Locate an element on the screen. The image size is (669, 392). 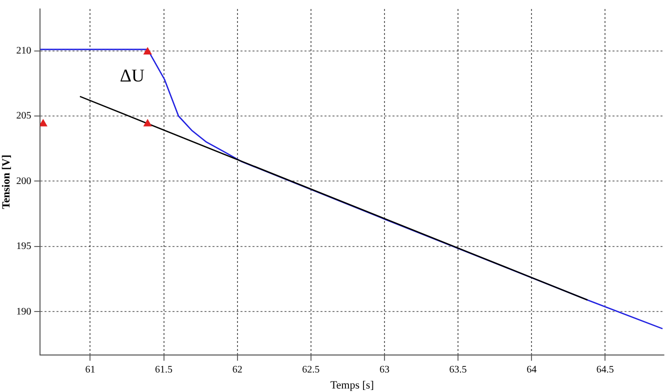
x-tick-label: 63 is located at coordinates (384, 370).